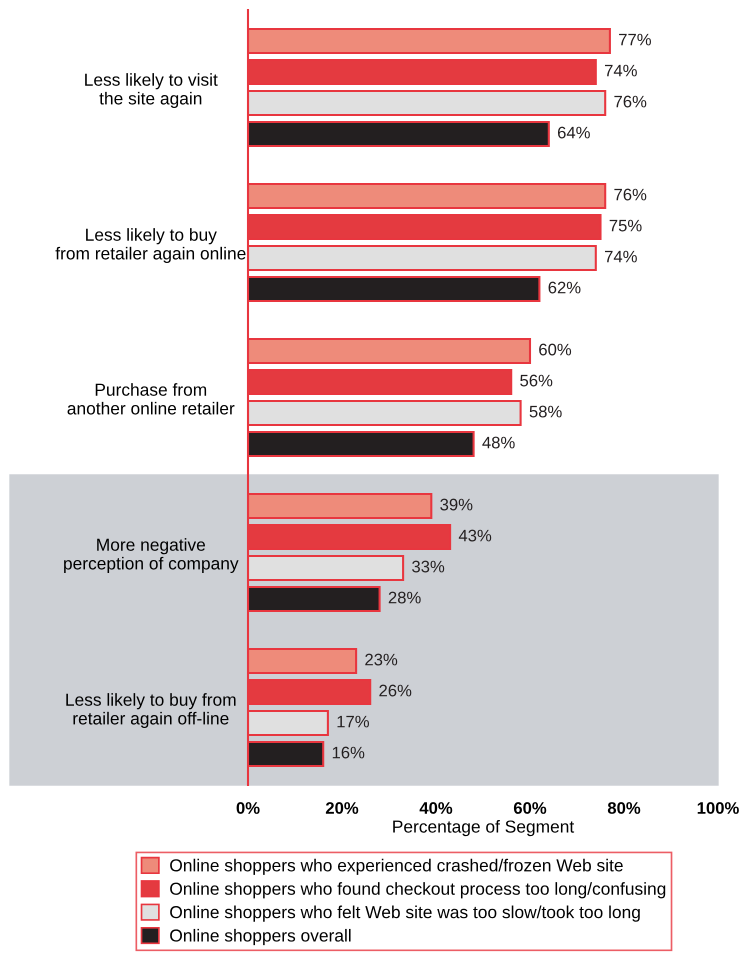 This screenshot has width=748, height=959. Describe the element at coordinates (564, 288) in the screenshot. I see `data-label: 62%` at that location.